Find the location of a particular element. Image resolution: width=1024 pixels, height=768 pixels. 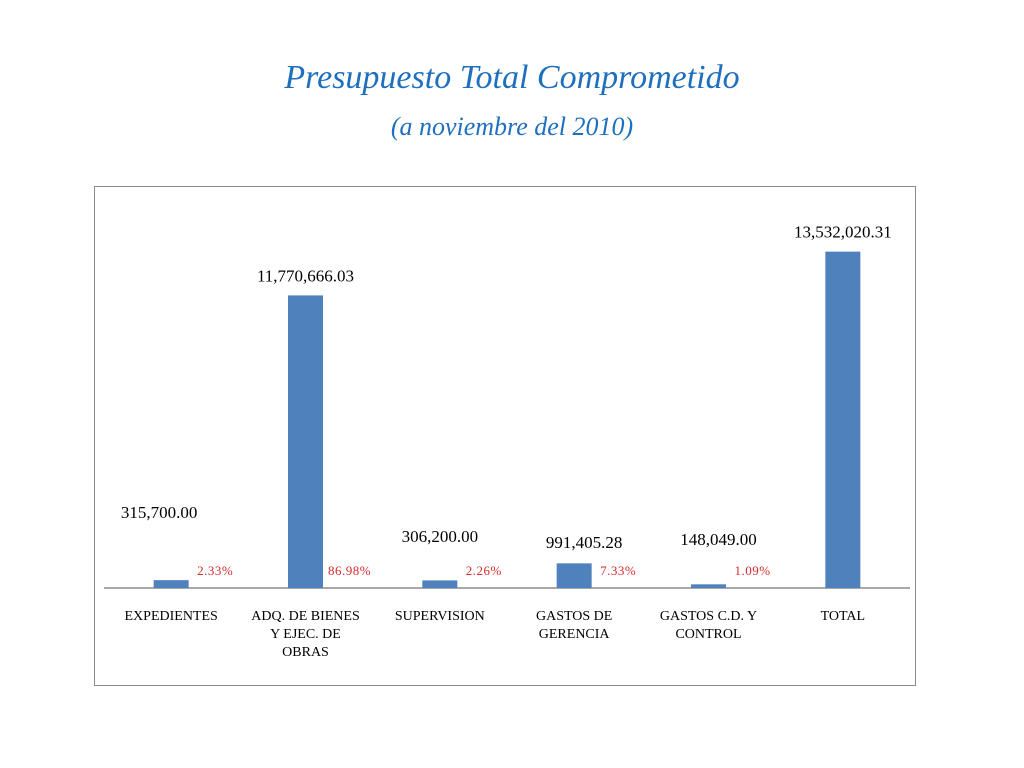

percent-label: 7.33% is located at coordinates (618, 570).